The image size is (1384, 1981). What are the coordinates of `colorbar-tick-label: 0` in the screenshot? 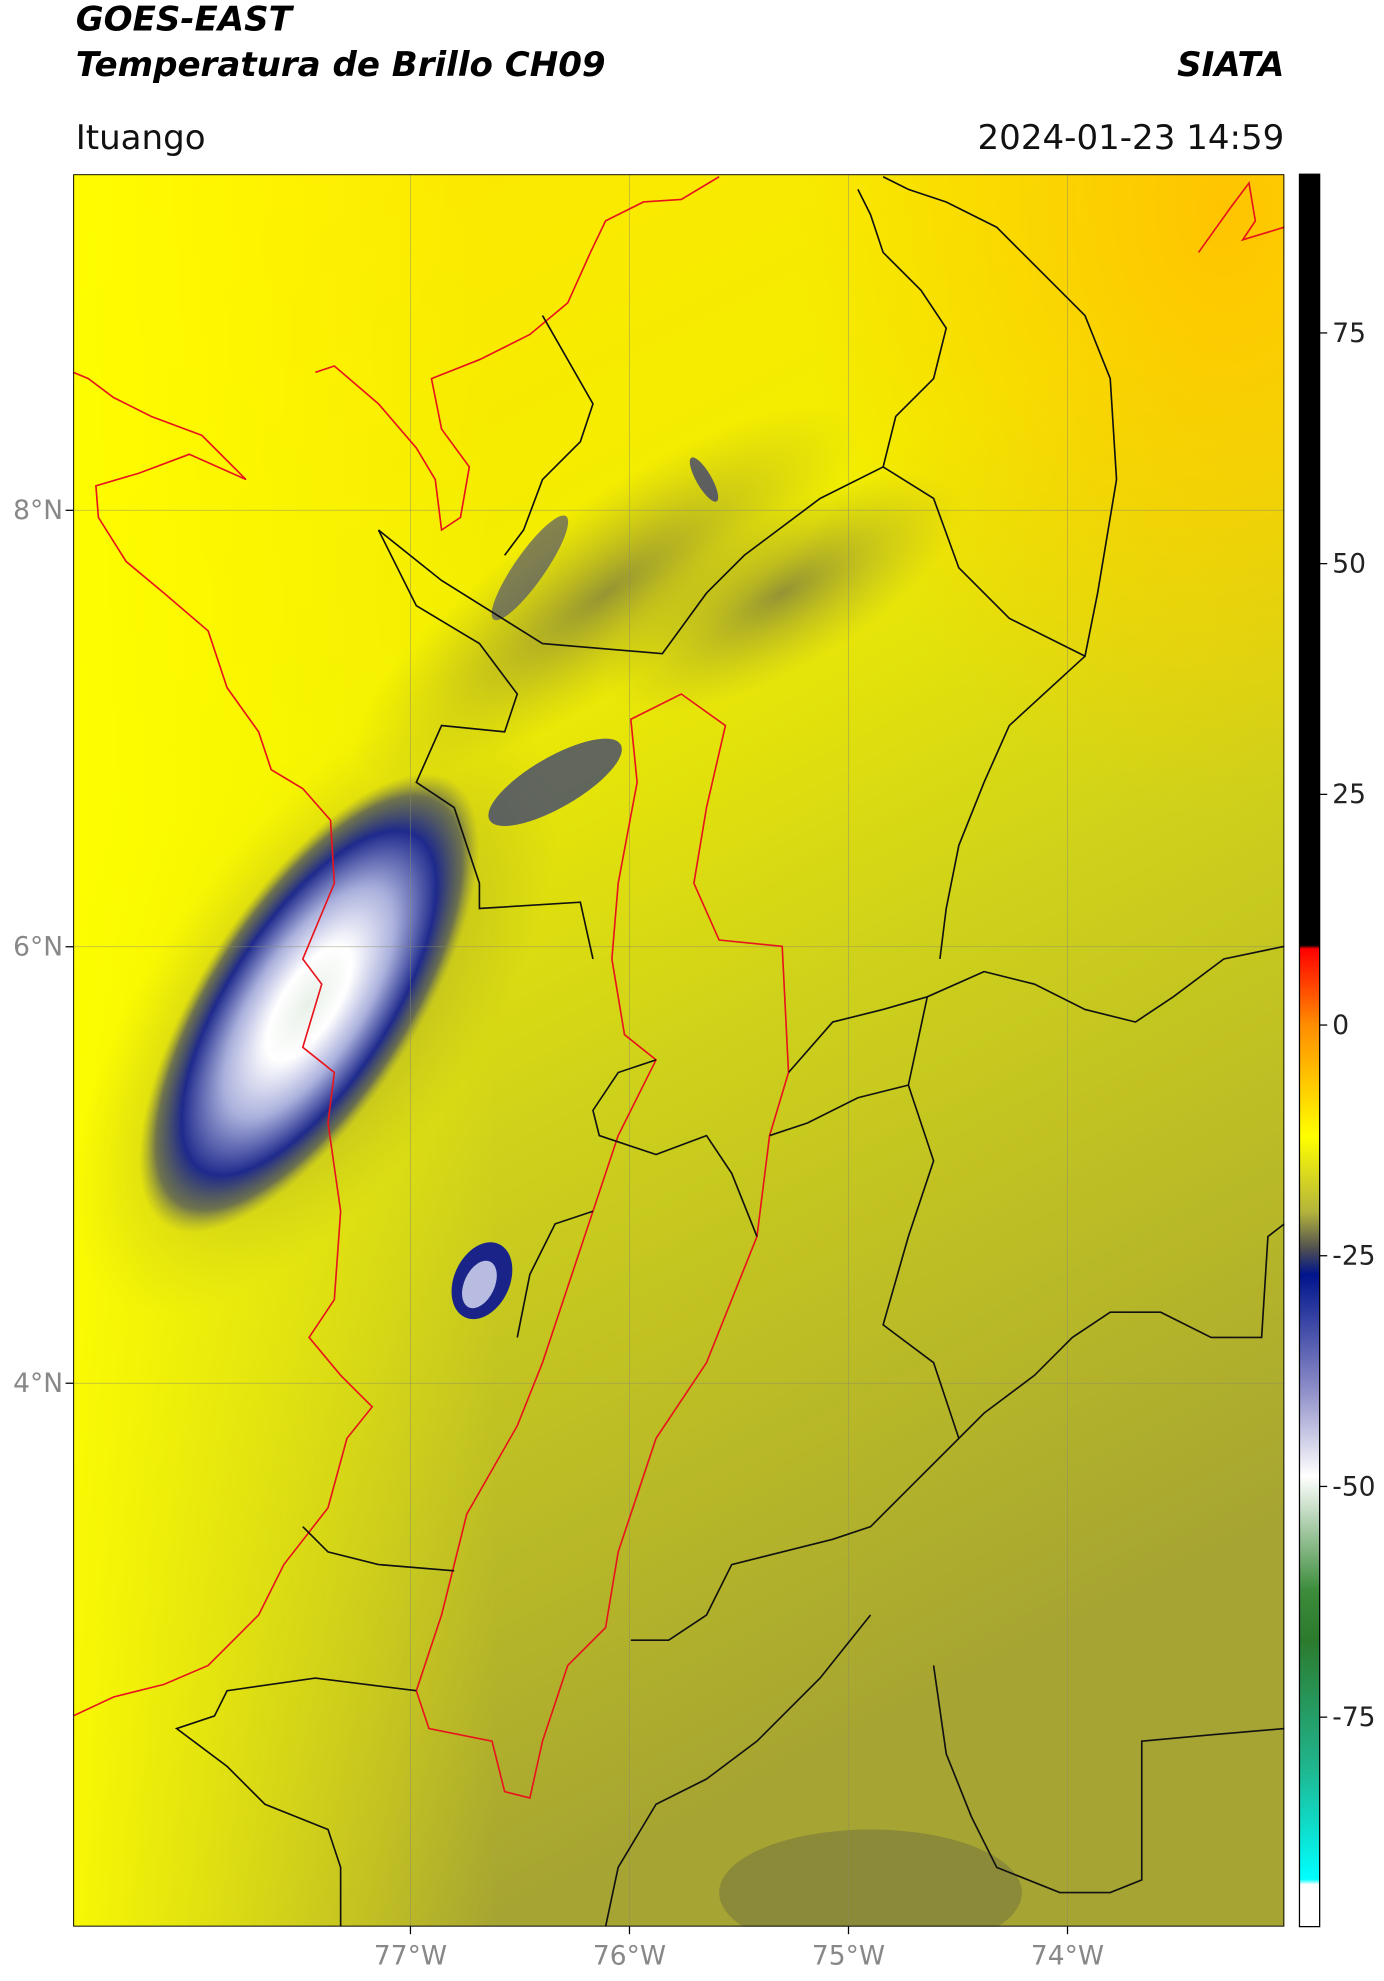 It's located at (1340, 1025).